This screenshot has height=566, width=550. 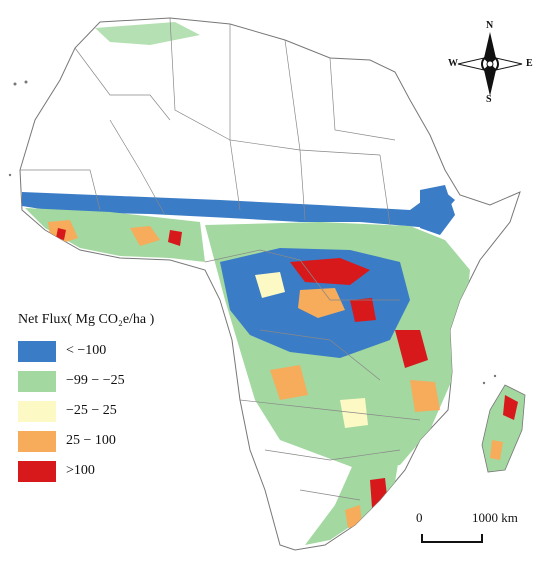 What do you see at coordinates (86, 319) in the screenshot?
I see `legend-title: Net Flux( Mg CO₂e/ha )` at bounding box center [86, 319].